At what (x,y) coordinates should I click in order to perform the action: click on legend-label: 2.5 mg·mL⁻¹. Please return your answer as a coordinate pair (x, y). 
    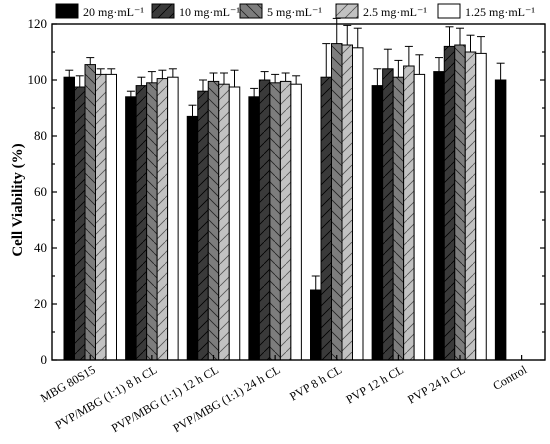
    Looking at the image, I should click on (395, 12).